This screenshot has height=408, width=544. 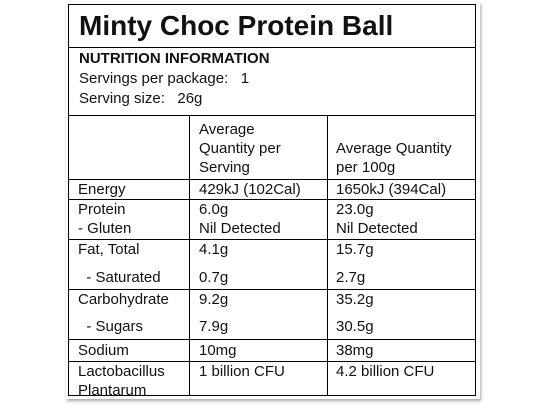 What do you see at coordinates (174, 58) in the screenshot?
I see `nutrition-heading: NUTRITION INFORMATION` at bounding box center [174, 58].